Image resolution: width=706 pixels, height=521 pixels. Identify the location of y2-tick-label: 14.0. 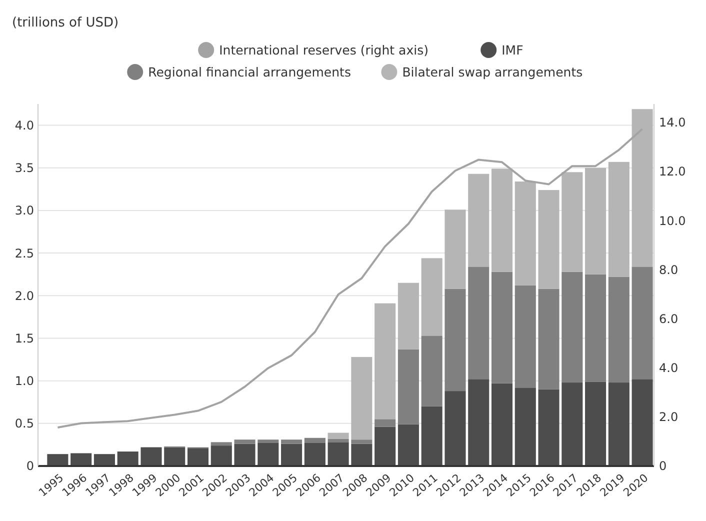
(672, 123).